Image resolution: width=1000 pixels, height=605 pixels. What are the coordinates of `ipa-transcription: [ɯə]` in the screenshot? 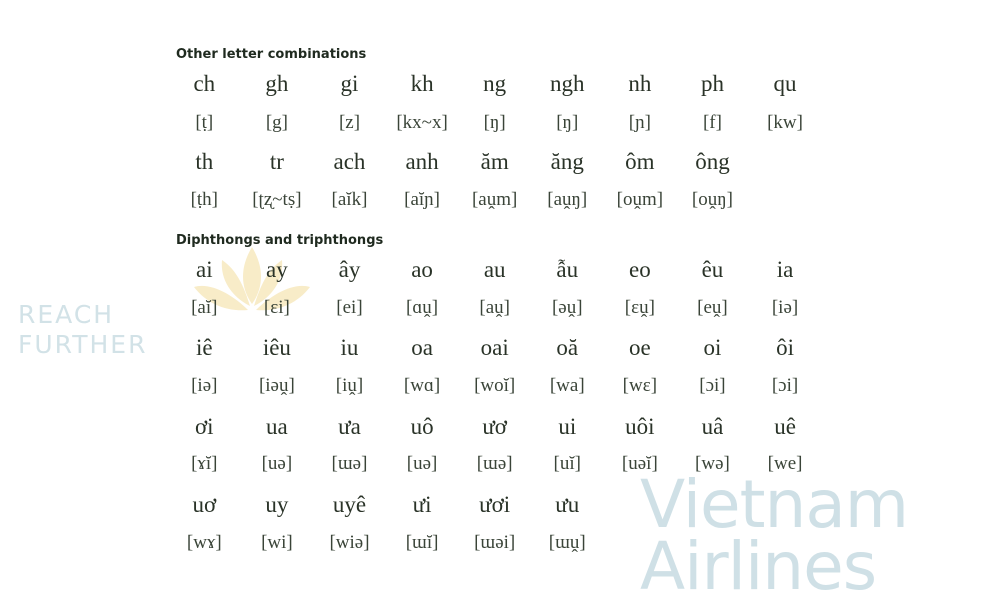 It's located at (494, 463).